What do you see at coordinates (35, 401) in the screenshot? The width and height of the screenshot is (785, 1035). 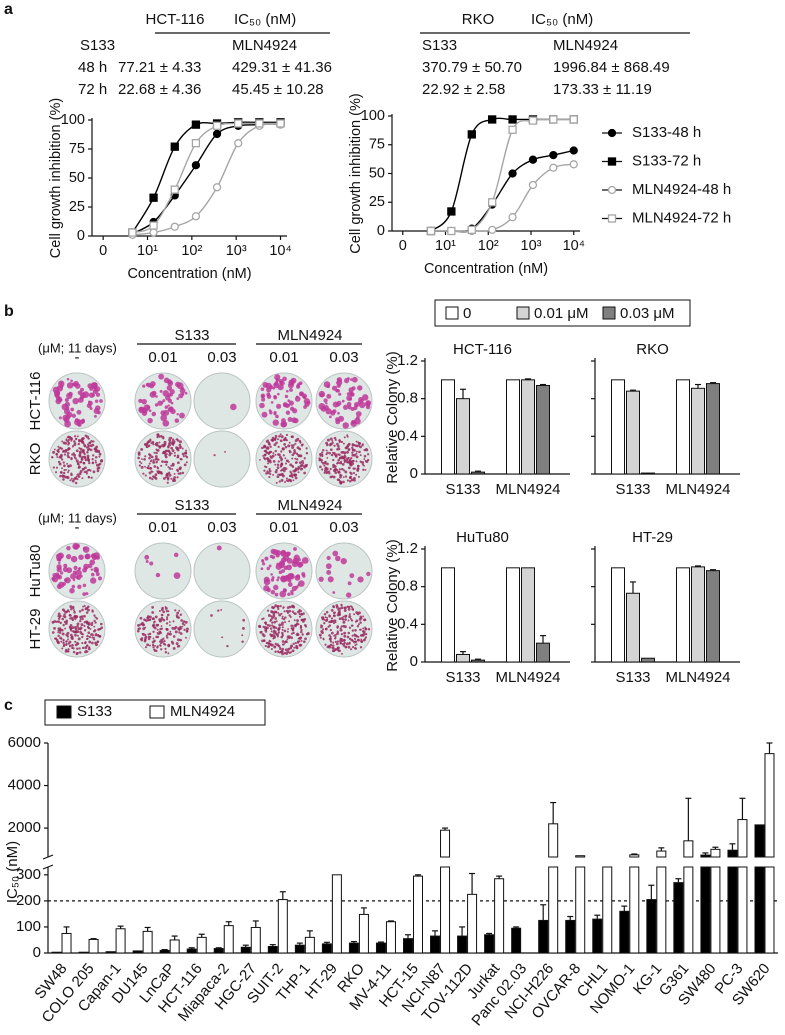 I see `cell-line-label: HCT-116` at bounding box center [35, 401].